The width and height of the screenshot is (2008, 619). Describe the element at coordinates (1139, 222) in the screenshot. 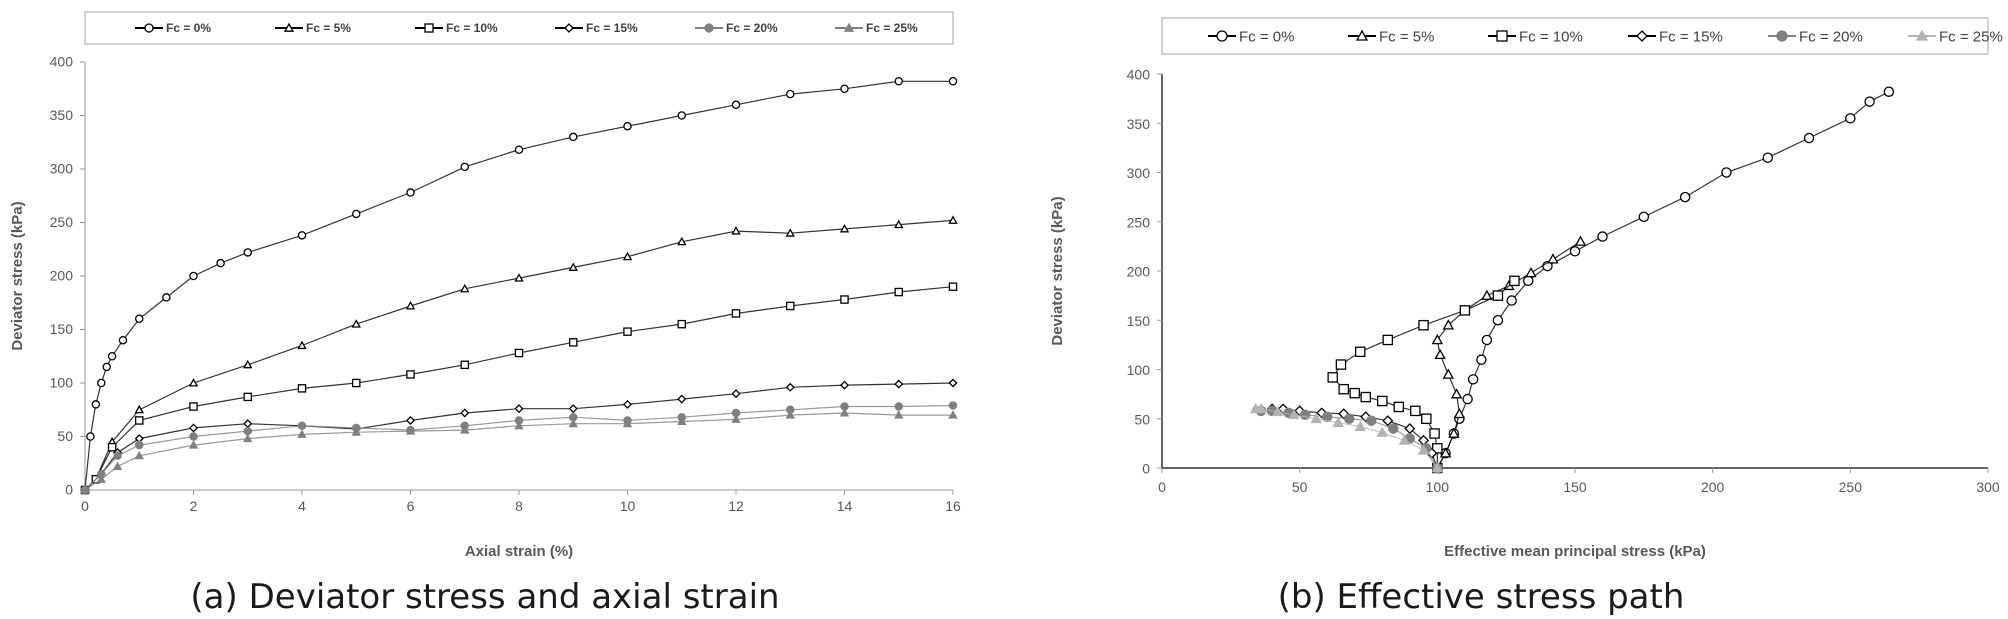

I see `y-tick-label-b: 250` at that location.